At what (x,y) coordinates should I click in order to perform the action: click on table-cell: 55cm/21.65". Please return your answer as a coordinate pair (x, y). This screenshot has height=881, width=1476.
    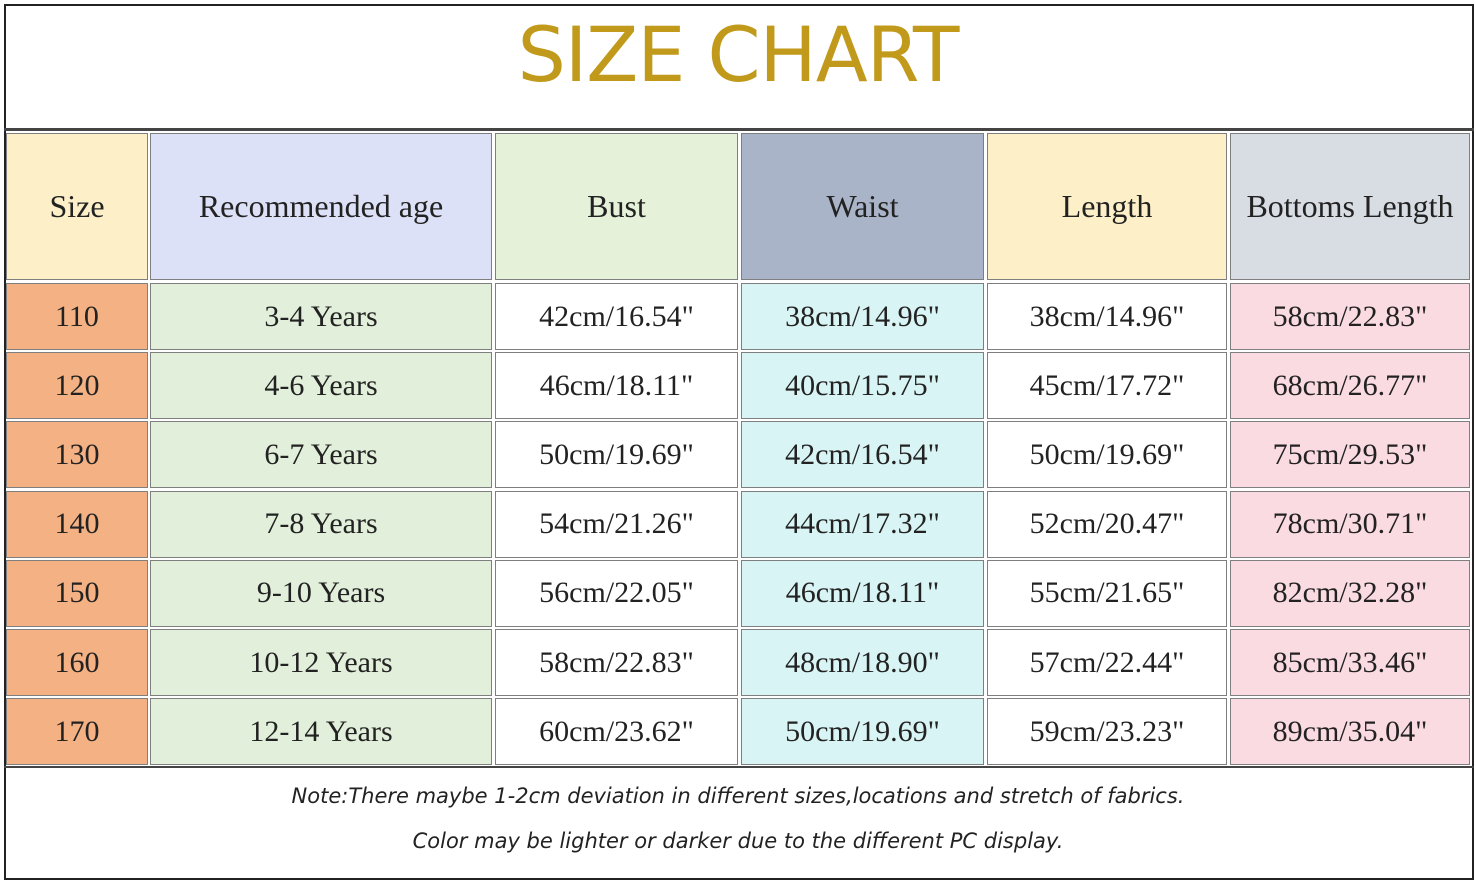
    Looking at the image, I should click on (1107, 593).